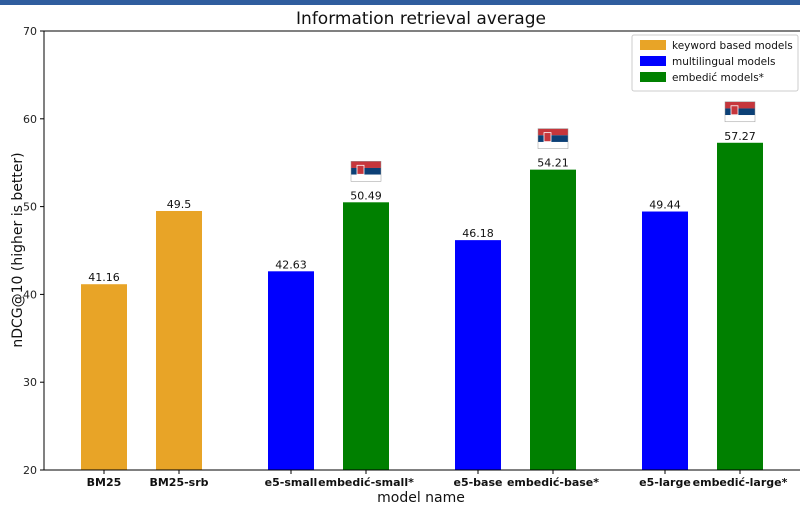 The width and height of the screenshot is (800, 511). Describe the element at coordinates (30, 470) in the screenshot. I see `y-tick-label: 20` at that location.